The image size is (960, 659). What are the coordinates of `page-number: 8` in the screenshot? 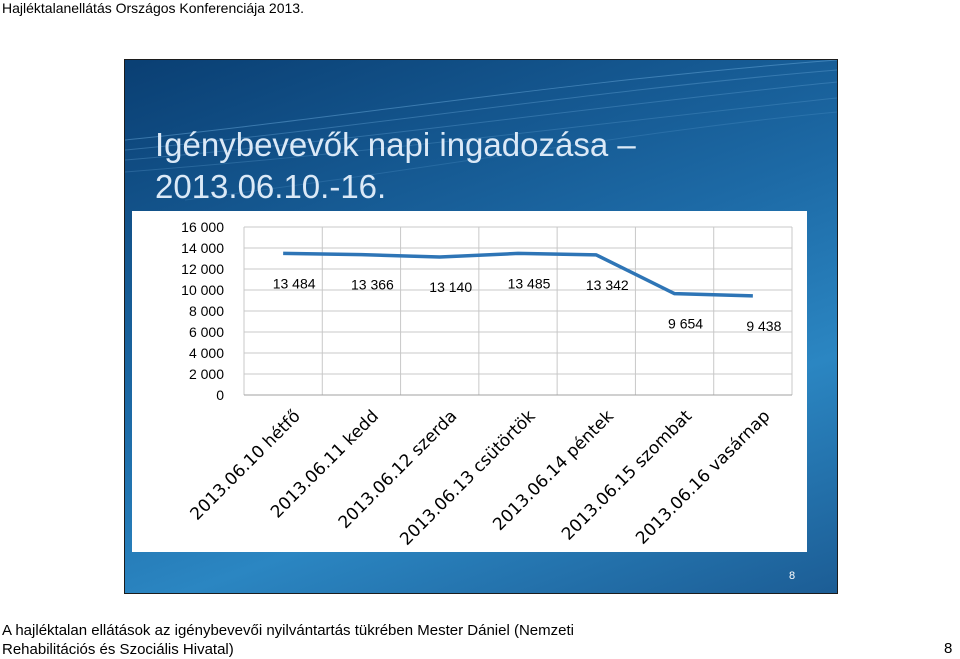 It's located at (948, 648).